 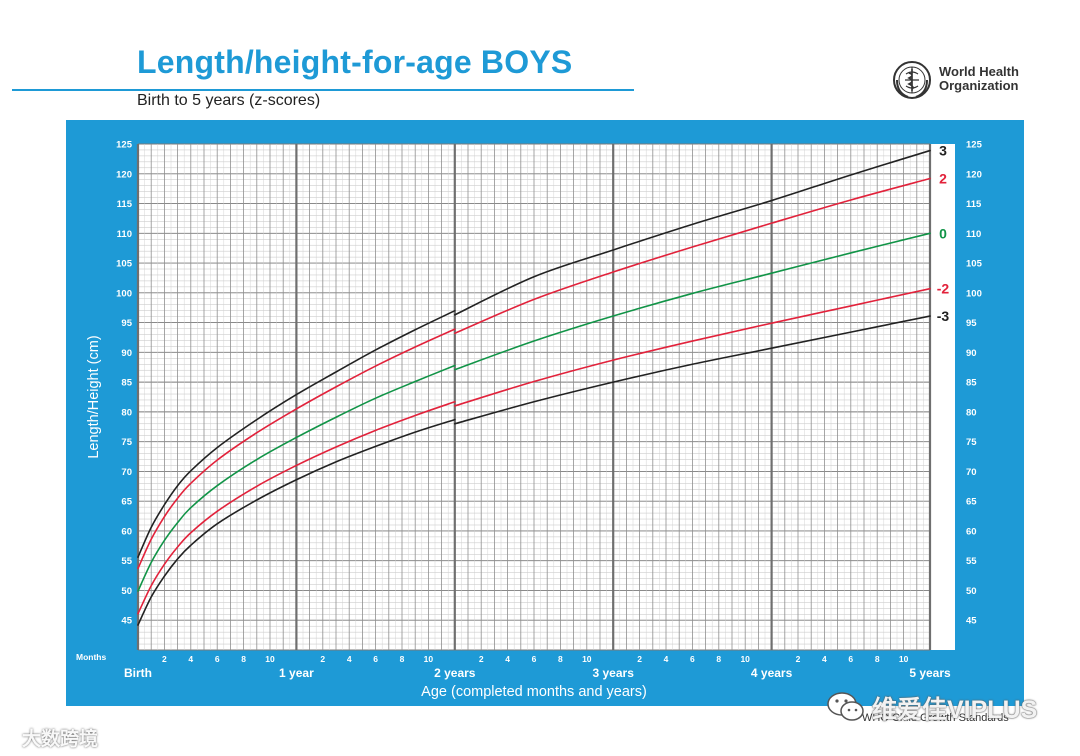 I want to click on y-tick-label-left: 70, so click(x=126, y=472).